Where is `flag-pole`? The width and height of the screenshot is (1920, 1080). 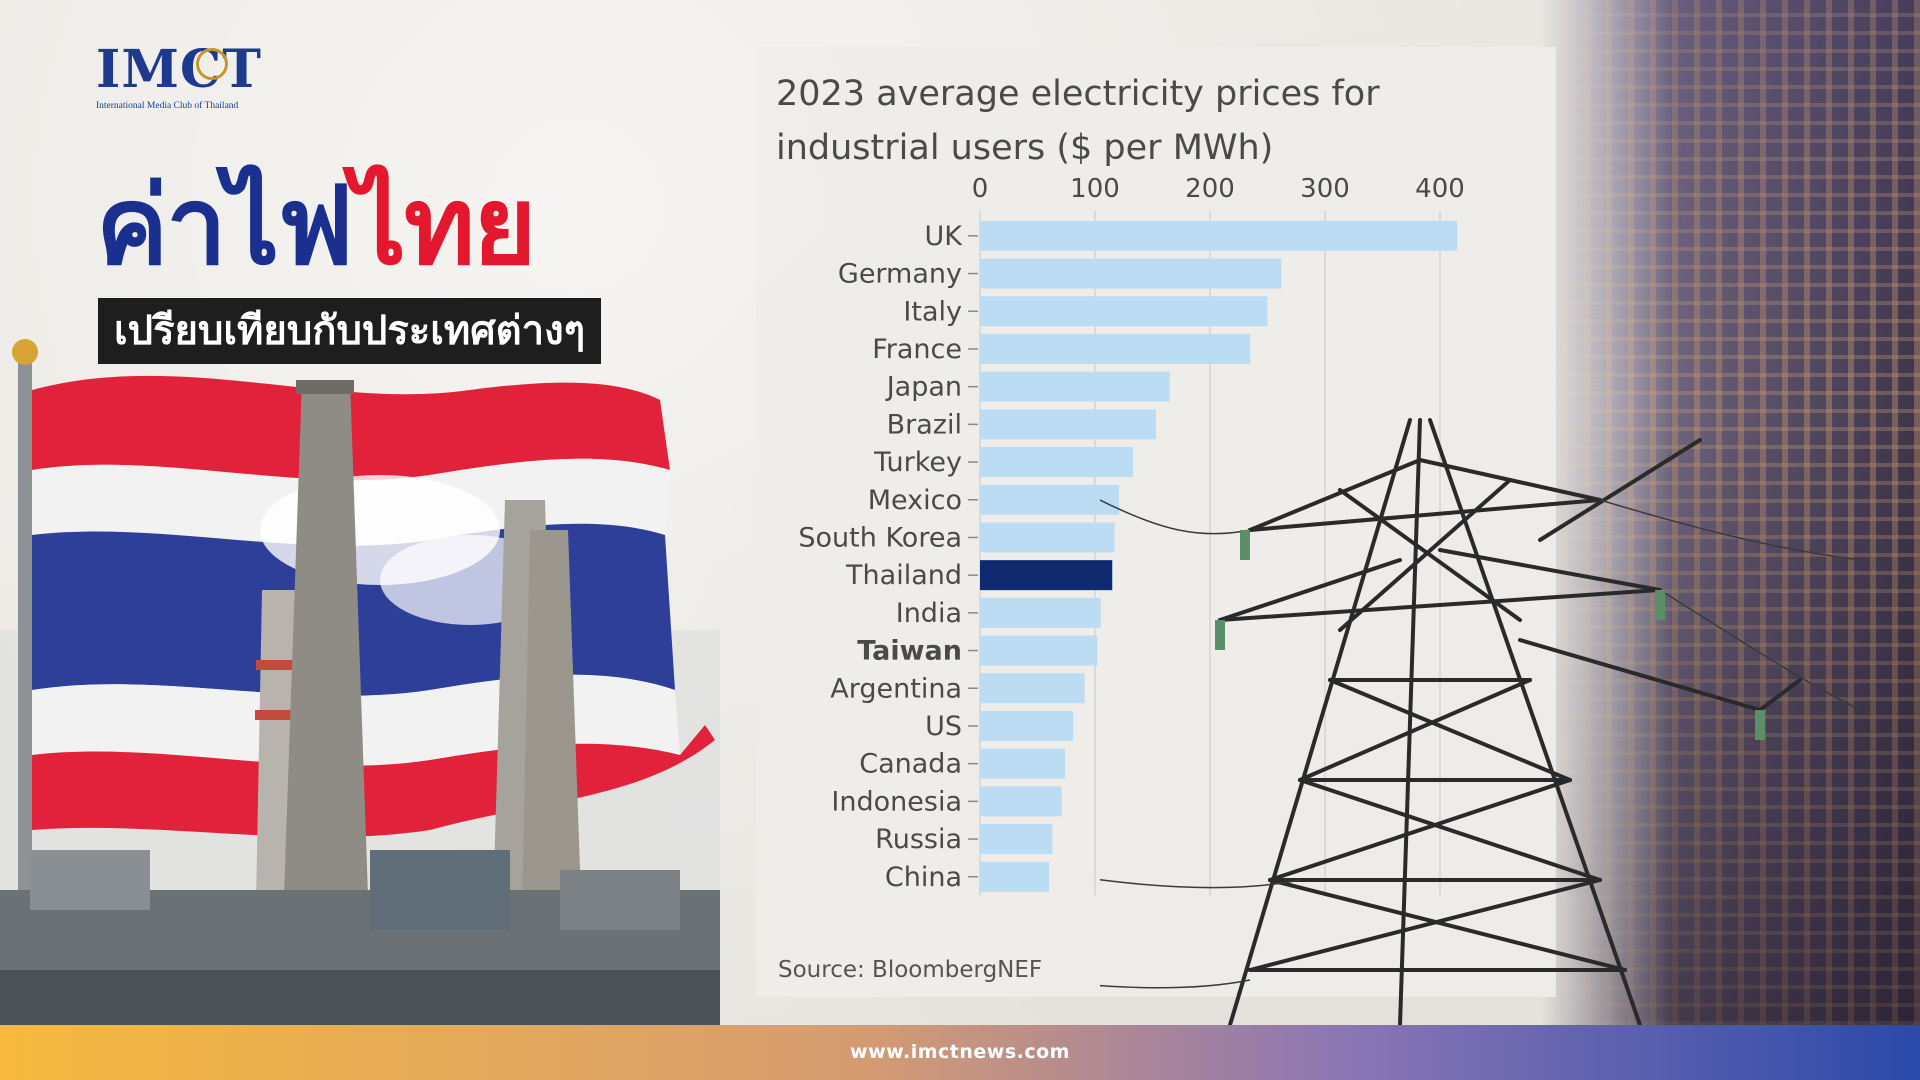 flag-pole is located at coordinates (25, 680).